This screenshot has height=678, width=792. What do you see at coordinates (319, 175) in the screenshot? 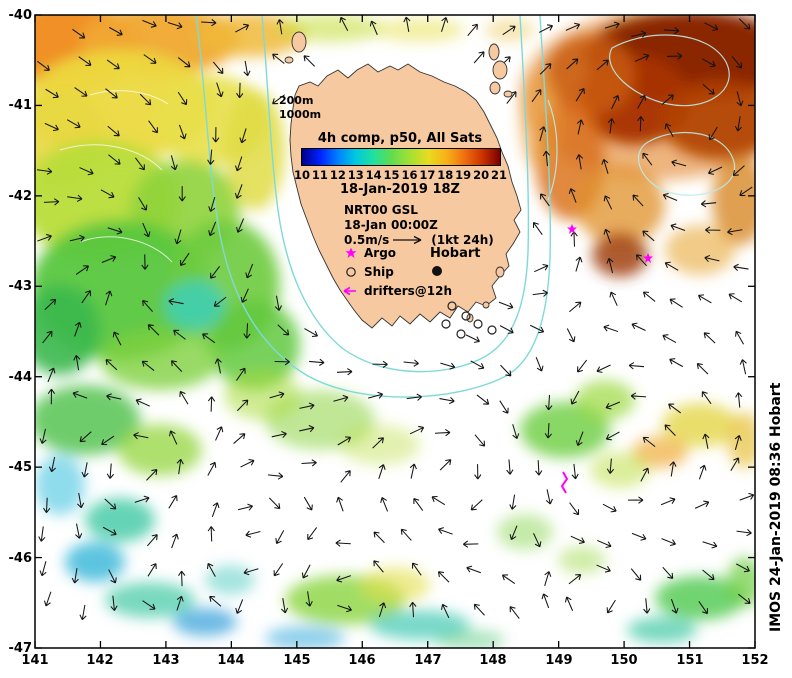
I see `colorbar-tick: 11` at bounding box center [319, 175].